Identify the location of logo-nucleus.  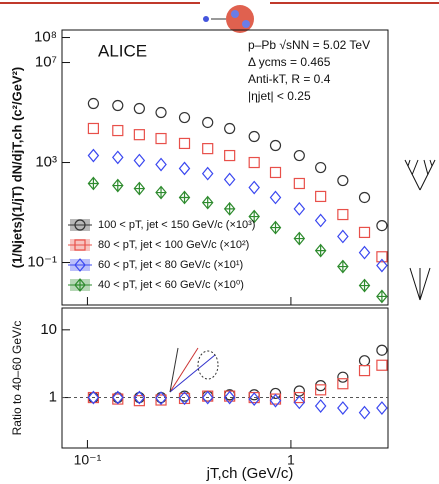
(240, 19).